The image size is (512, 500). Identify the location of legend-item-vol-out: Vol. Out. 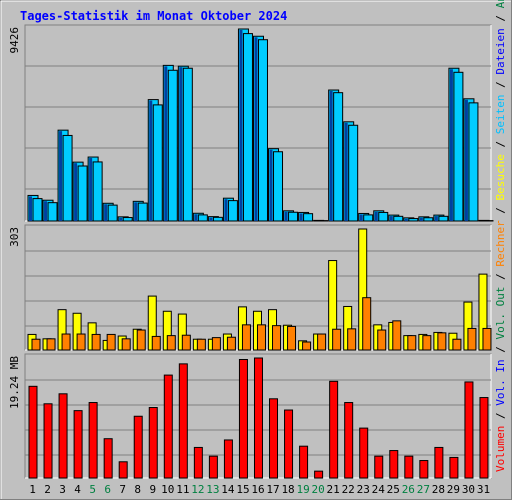
(500, 313).